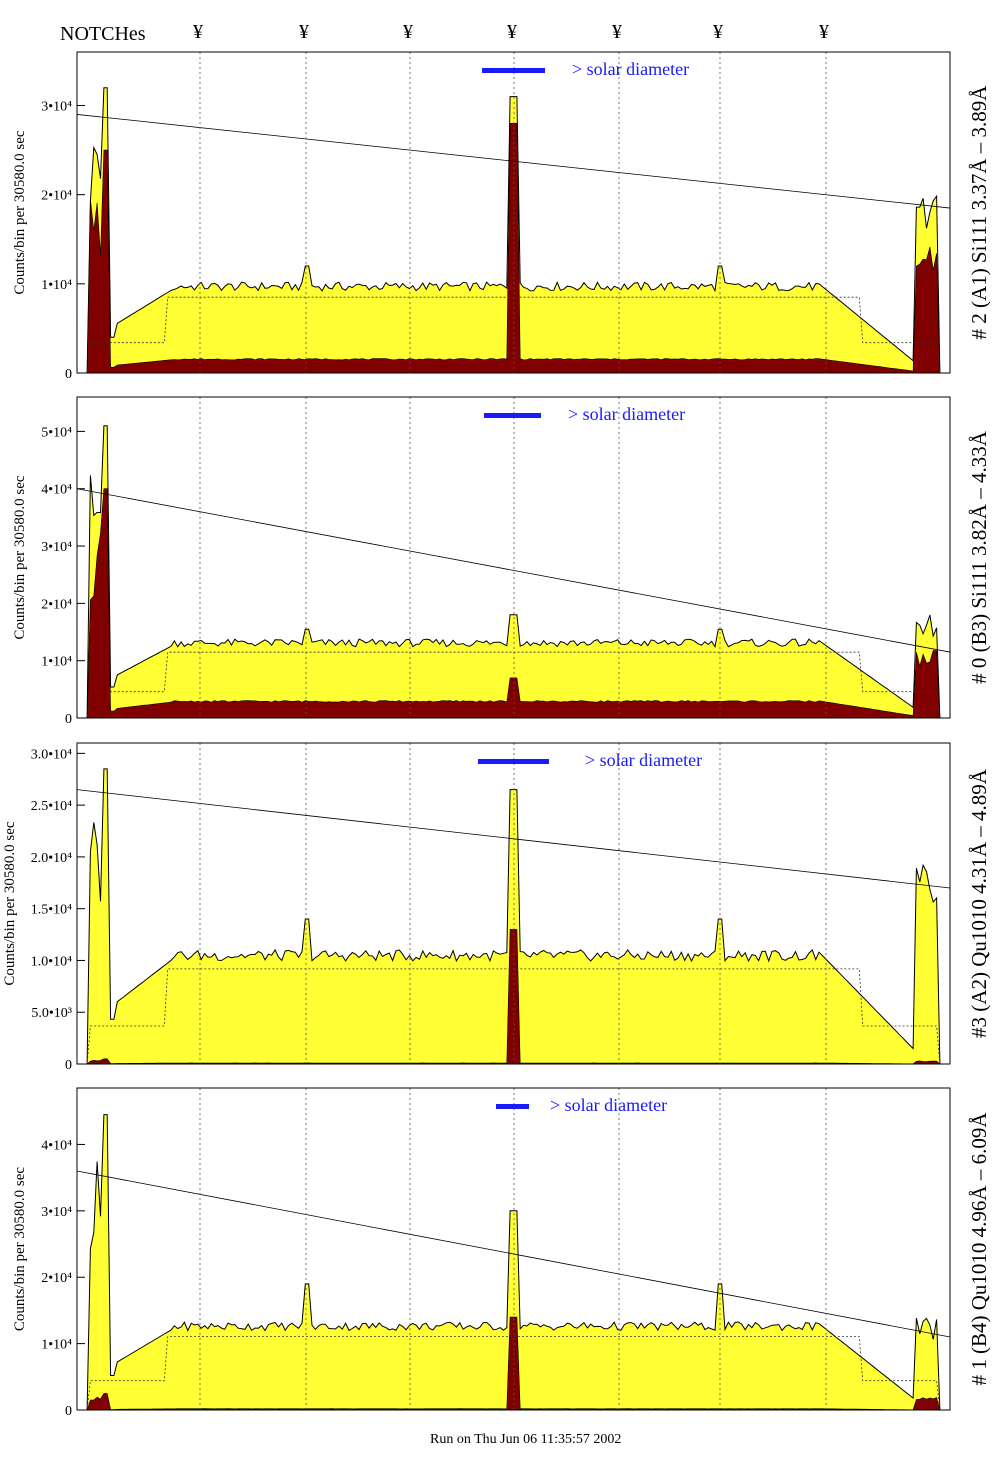 Image resolution: width=1008 pixels, height=1461 pixels. I want to click on channel-label: # 1 (B4) Qu1010 4.96Å – 6.09Å, so click(979, 1249).